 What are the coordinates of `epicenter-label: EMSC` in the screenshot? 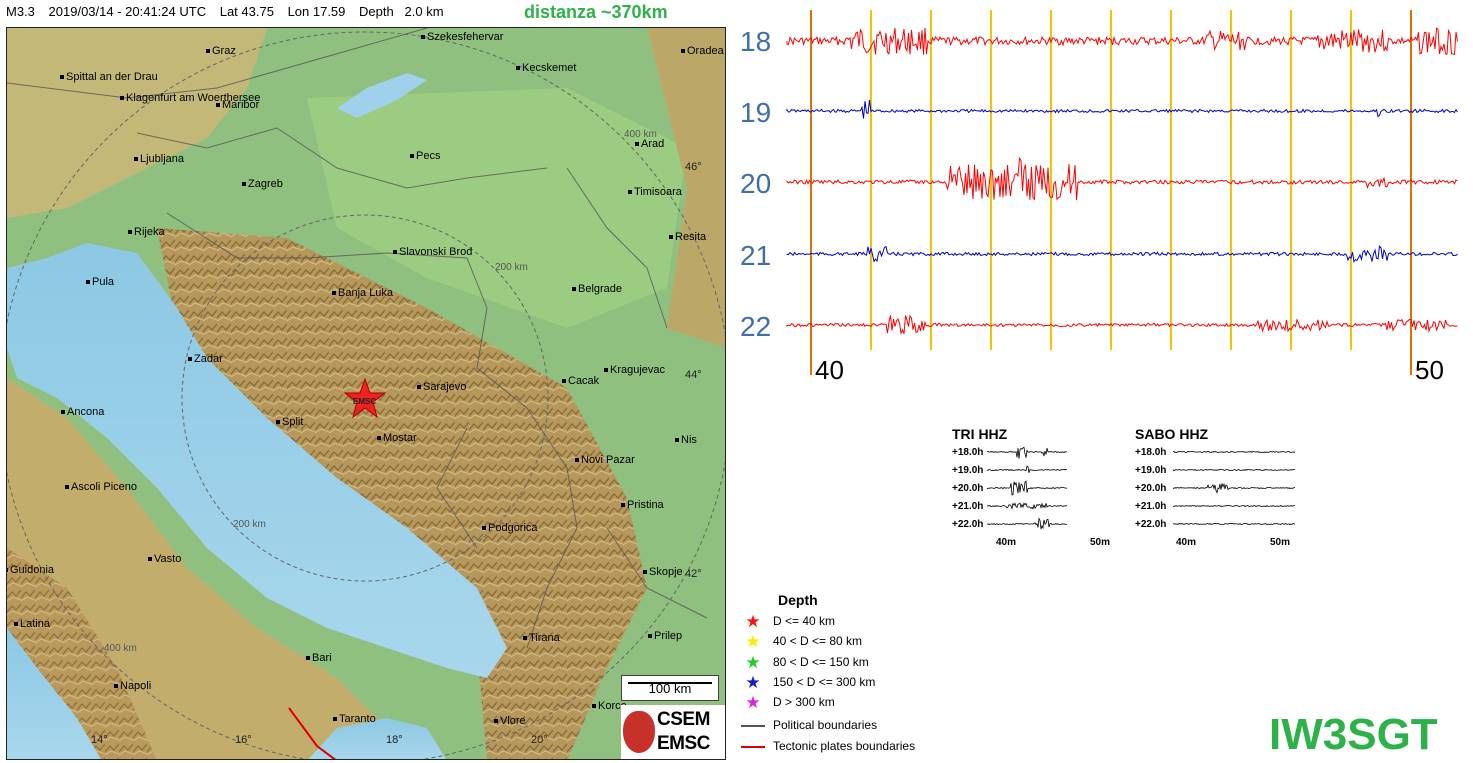 It's located at (365, 401).